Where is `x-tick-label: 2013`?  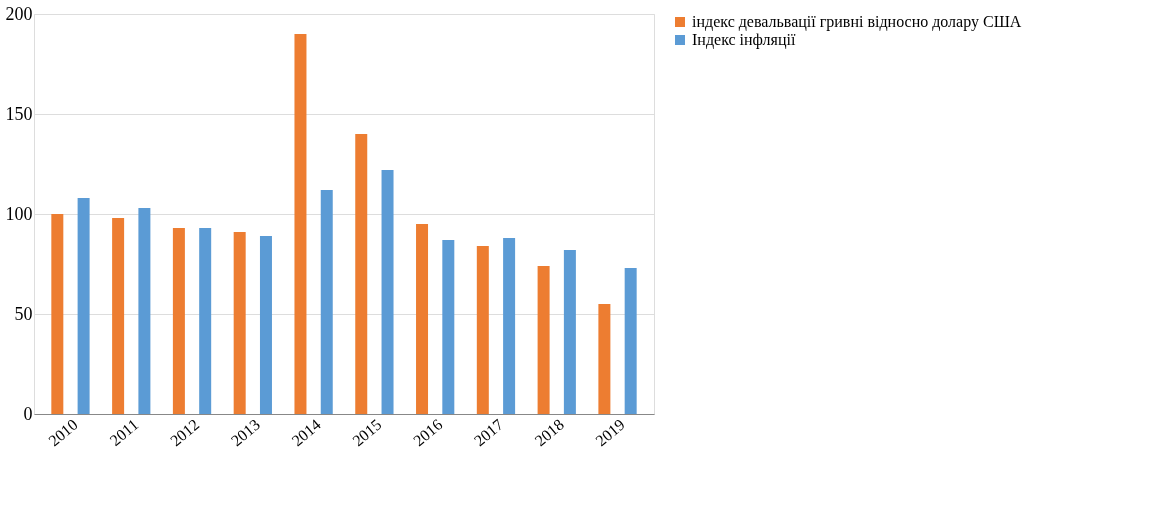
x-tick-label: 2013 is located at coordinates (245, 432).